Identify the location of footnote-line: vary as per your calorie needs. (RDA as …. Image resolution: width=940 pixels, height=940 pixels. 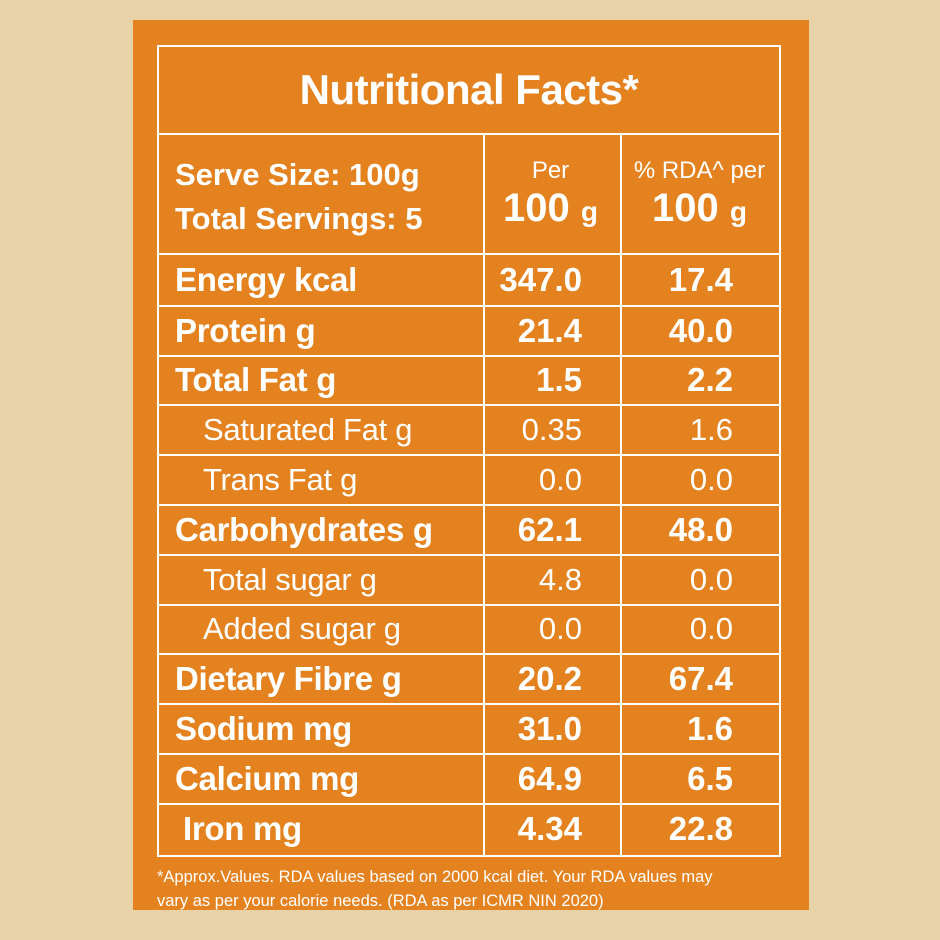
(380, 901).